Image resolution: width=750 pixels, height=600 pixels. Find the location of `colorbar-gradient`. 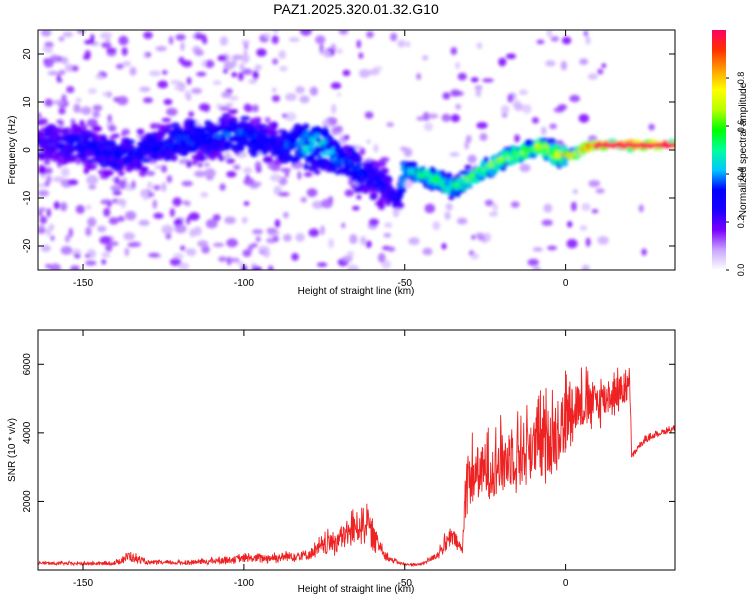

colorbar-gradient is located at coordinates (719, 150).